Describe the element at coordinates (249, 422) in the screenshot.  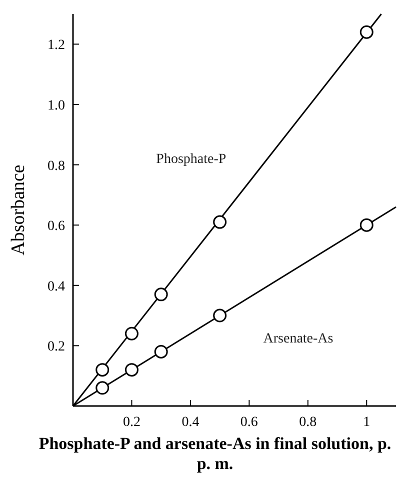
I see `x-tick-label: 0.6` at that location.